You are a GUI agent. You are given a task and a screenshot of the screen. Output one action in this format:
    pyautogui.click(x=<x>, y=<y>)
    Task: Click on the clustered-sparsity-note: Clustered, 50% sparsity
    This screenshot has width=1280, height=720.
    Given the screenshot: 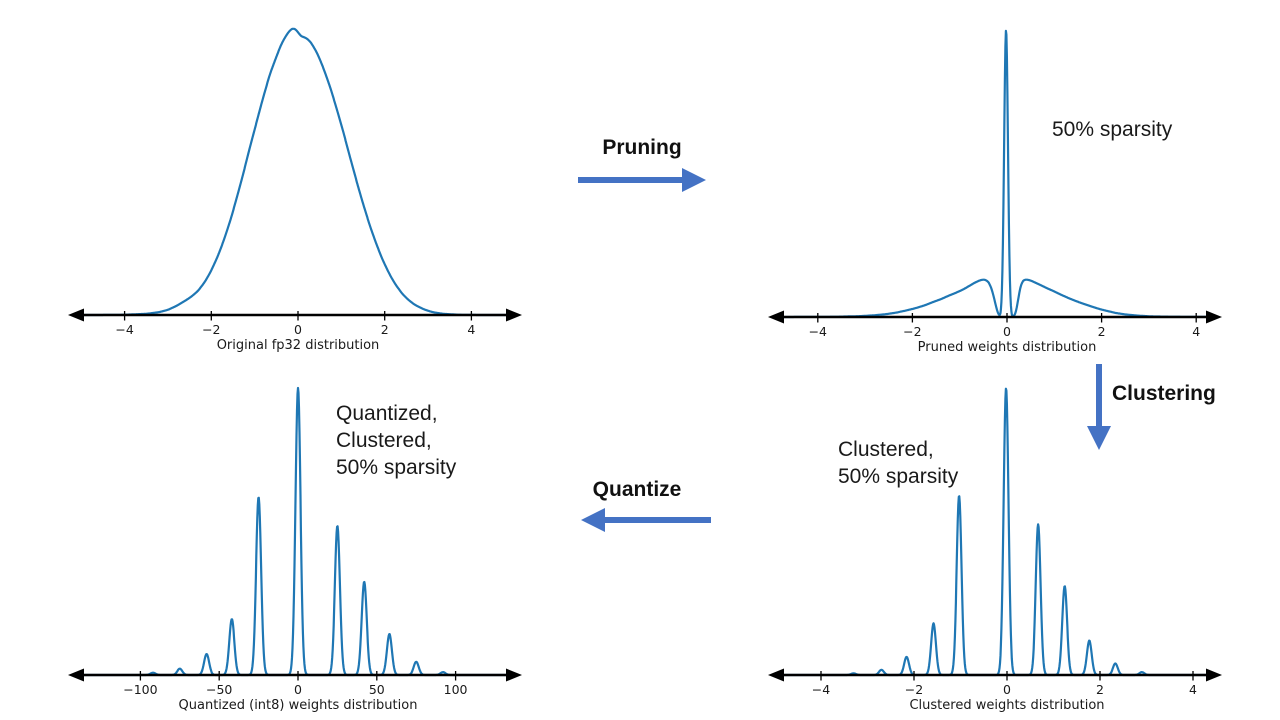 What is the action you would take?
    pyautogui.click(x=898, y=463)
    